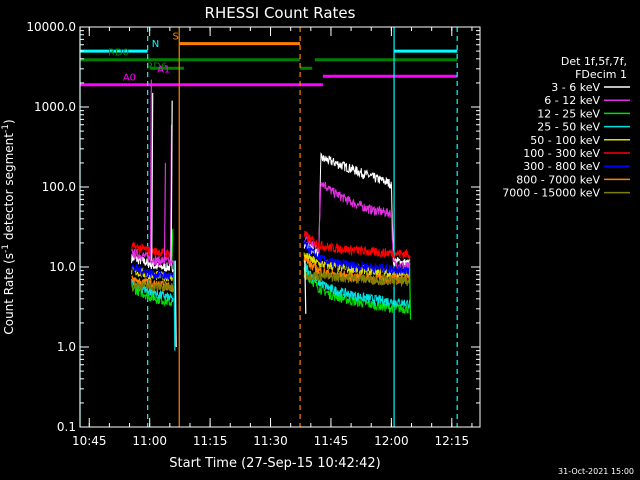 The height and width of the screenshot is (480, 640). Describe the element at coordinates (210, 441) in the screenshot. I see `x-tick-label: 11:15` at that location.